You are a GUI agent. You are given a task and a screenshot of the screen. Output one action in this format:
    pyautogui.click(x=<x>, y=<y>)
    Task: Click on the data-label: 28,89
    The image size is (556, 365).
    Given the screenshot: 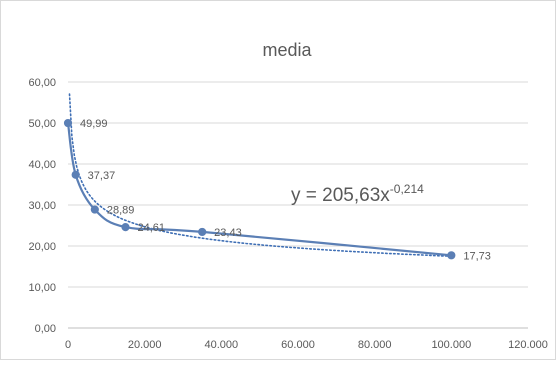 What is the action you would take?
    pyautogui.click(x=121, y=211)
    